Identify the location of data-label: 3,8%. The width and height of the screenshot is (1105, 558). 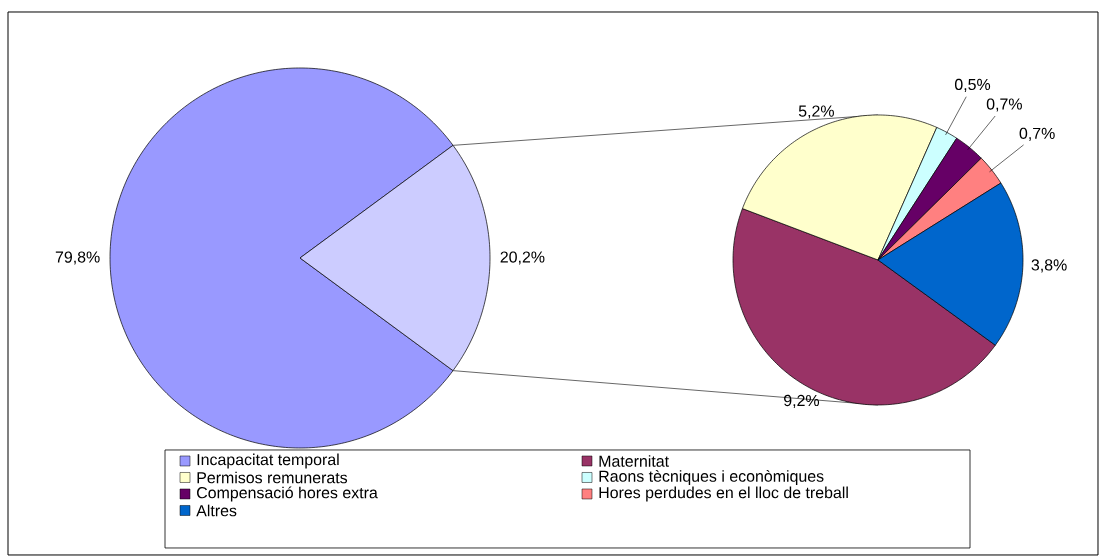
(1049, 266).